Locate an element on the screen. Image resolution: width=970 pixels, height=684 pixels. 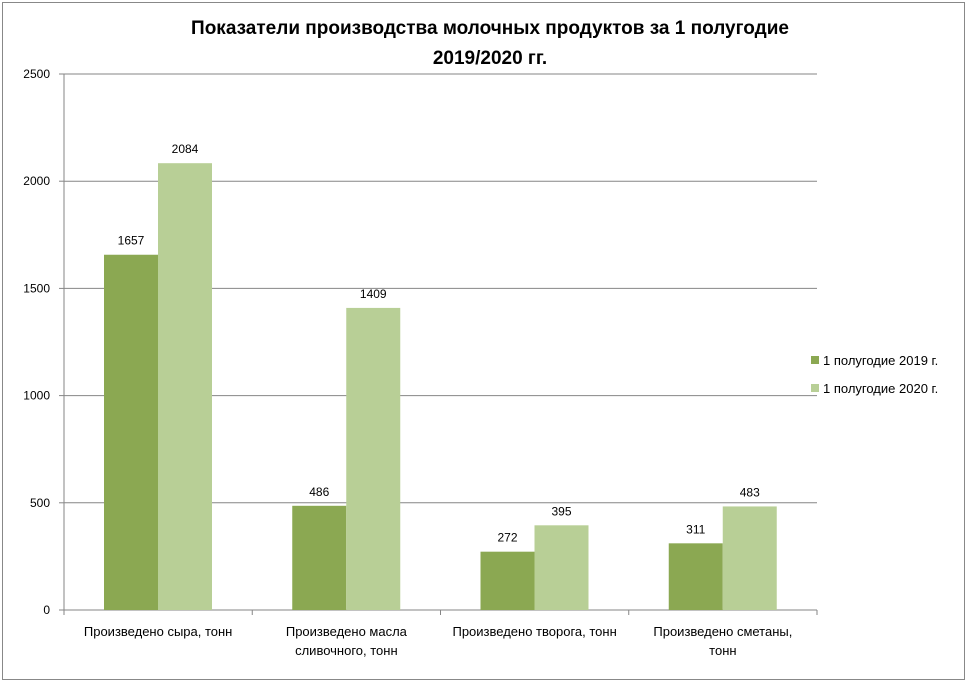
data-label: 2084 is located at coordinates (185, 149).